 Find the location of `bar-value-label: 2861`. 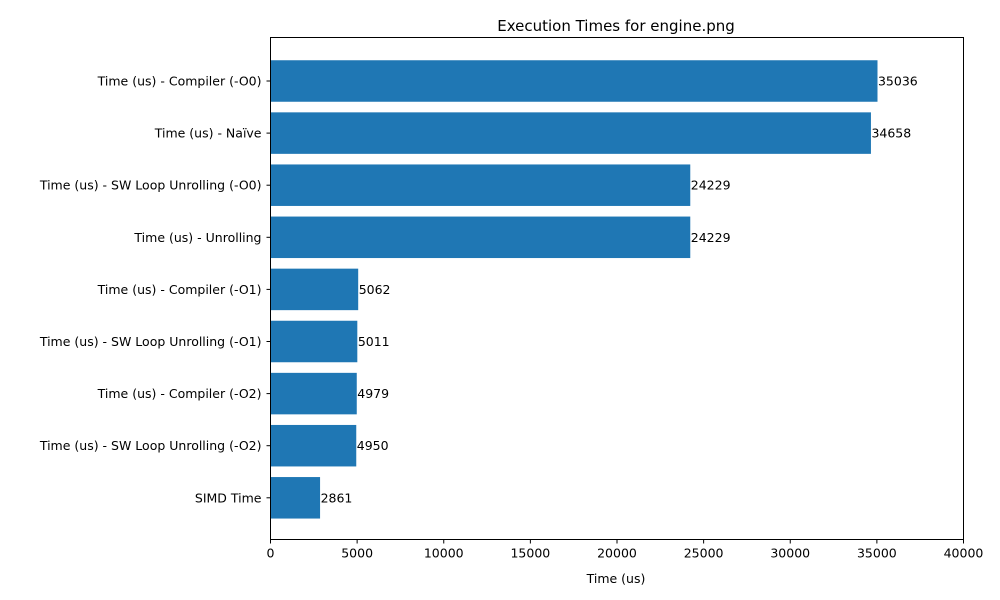

bar-value-label: 2861 is located at coordinates (337, 497).